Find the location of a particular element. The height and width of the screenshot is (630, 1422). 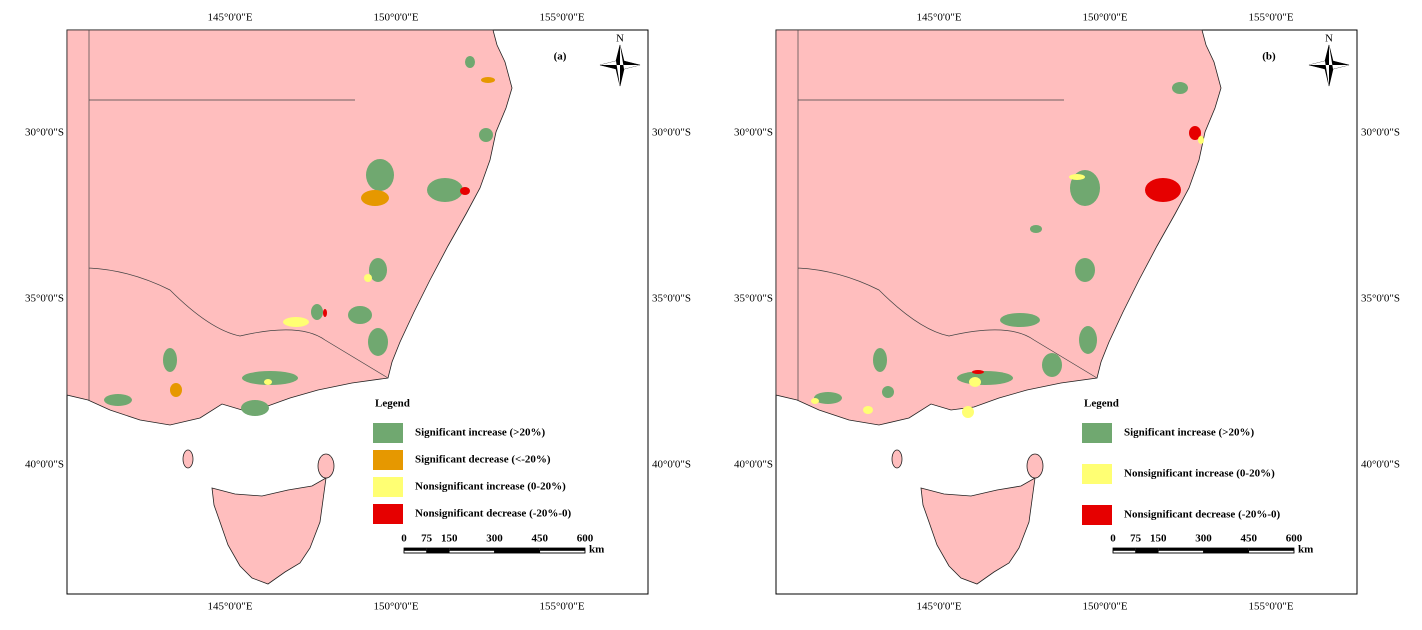

panel-label: (b) is located at coordinates (1269, 57).